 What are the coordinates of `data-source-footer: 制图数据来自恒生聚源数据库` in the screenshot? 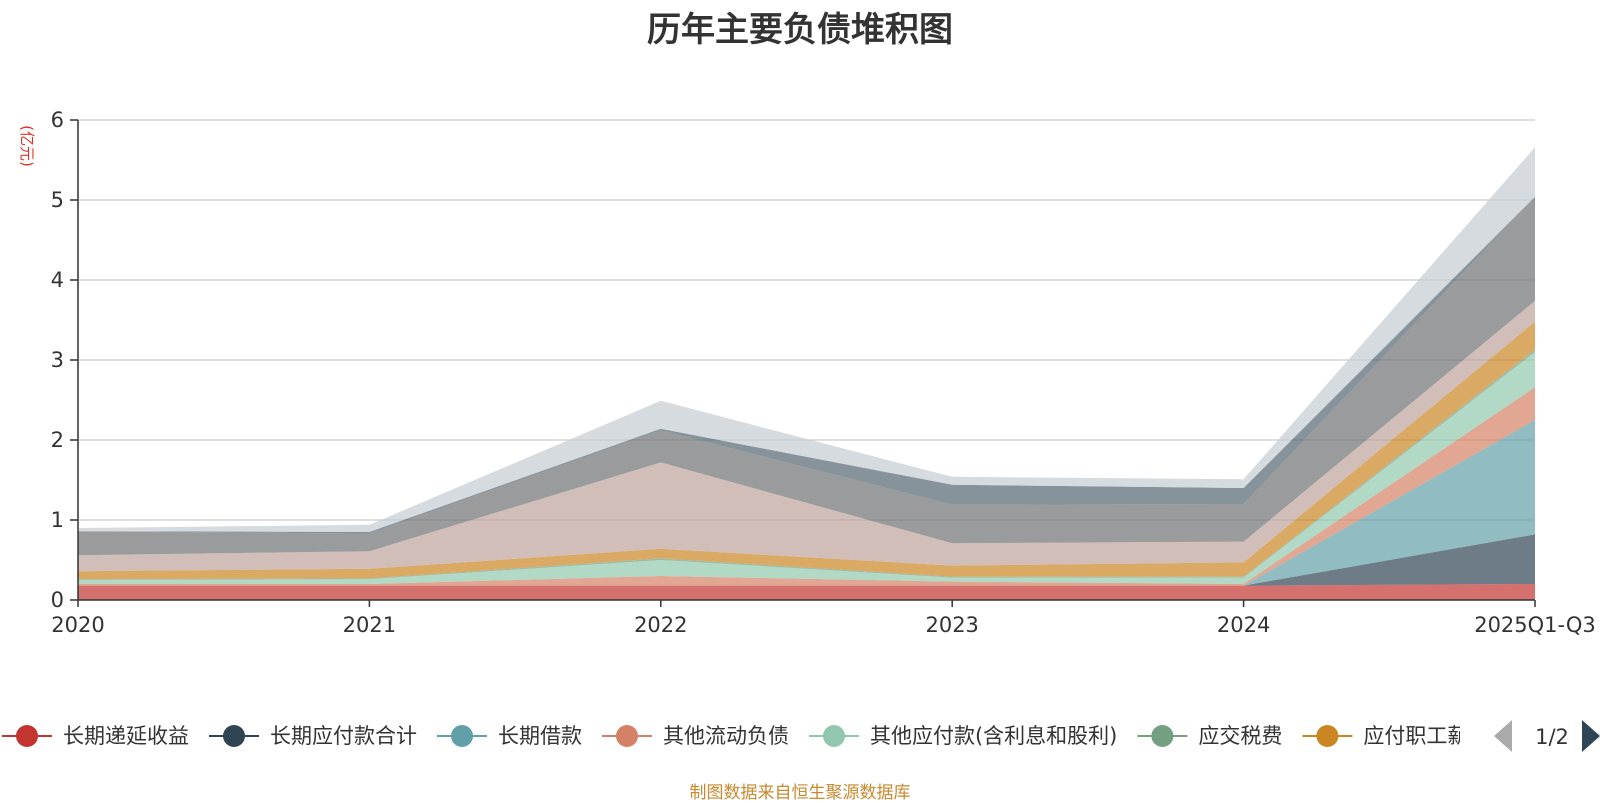 It's located at (800, 793).